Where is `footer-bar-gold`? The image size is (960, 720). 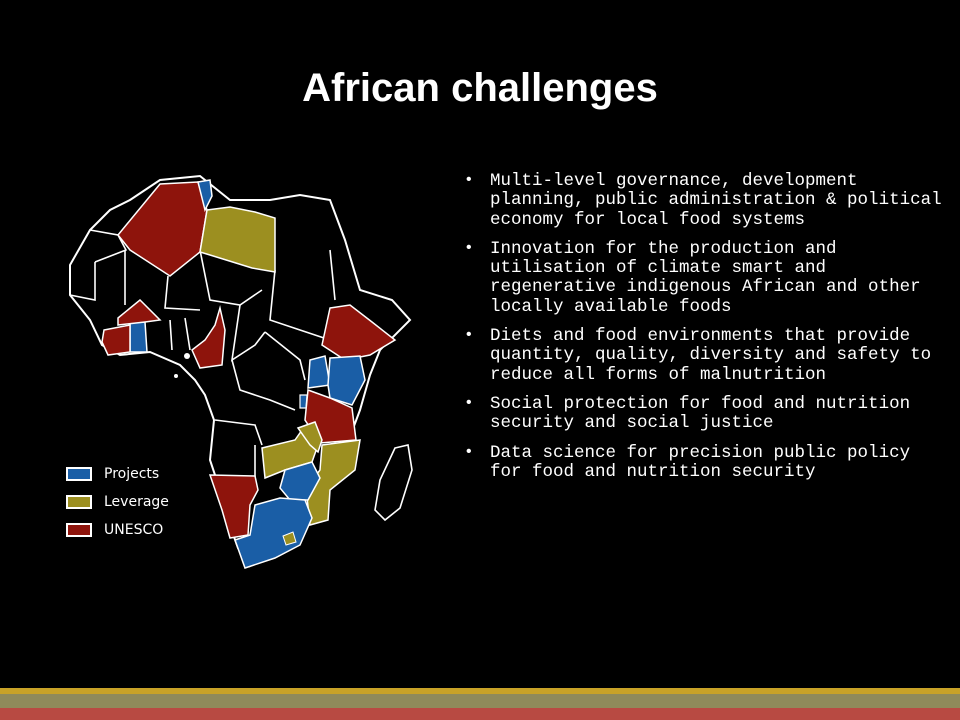 footer-bar-gold is located at coordinates (480, 691).